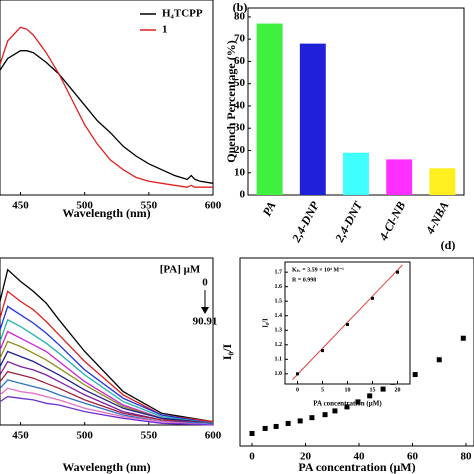  Describe the element at coordinates (448, 245) in the screenshot. I see `panel-label: (d)` at that location.